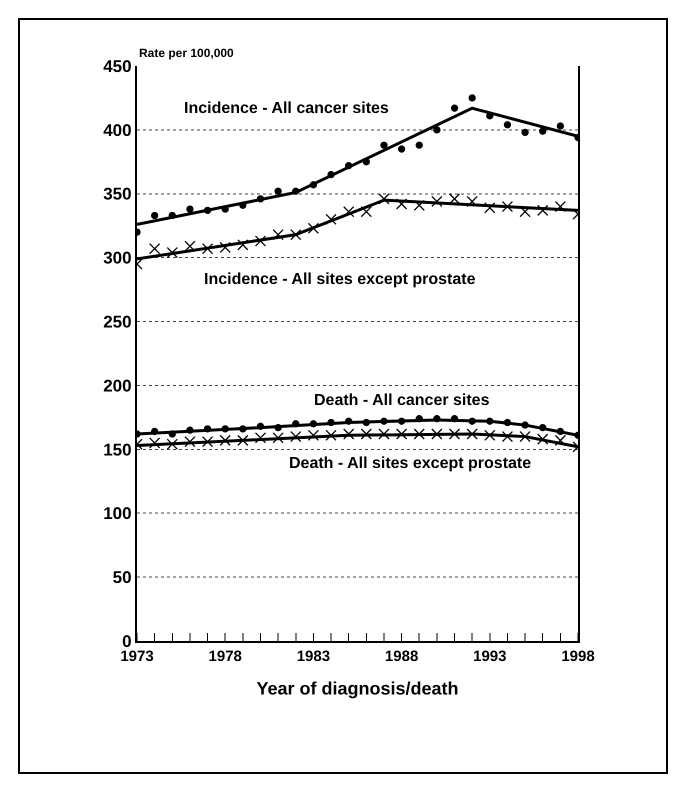 Image resolution: width=686 pixels, height=790 pixels. I want to click on annotation: Death - All sites except prostate, so click(410, 463).